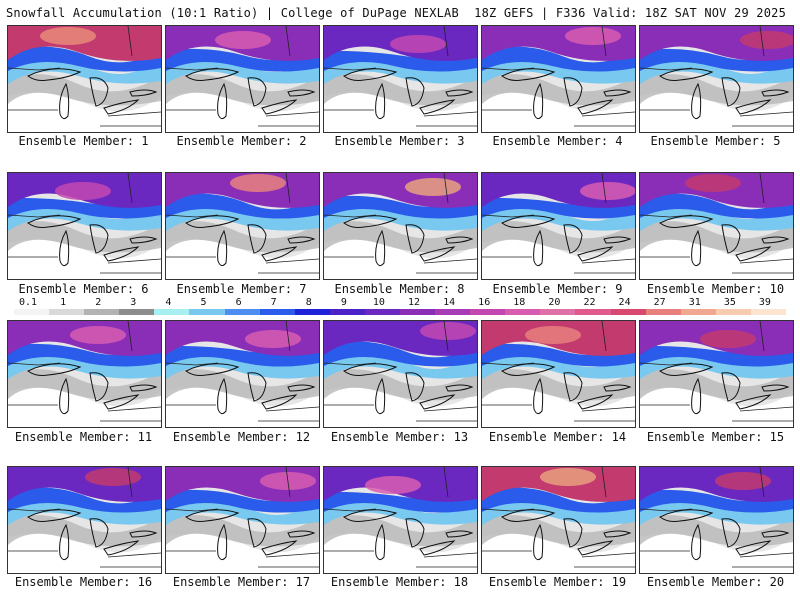 Image resolution: width=800 pixels, height=600 pixels. Describe the element at coordinates (203, 302) in the screenshot. I see `color-scale-tick-label: 5` at that location.